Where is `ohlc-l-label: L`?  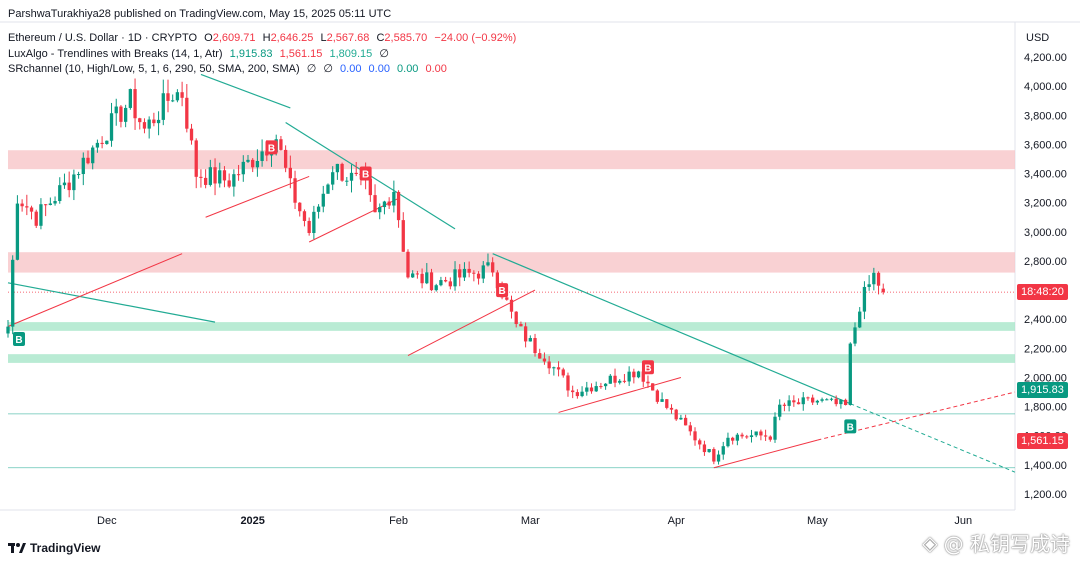 ohlc-l-label: L is located at coordinates (323, 38).